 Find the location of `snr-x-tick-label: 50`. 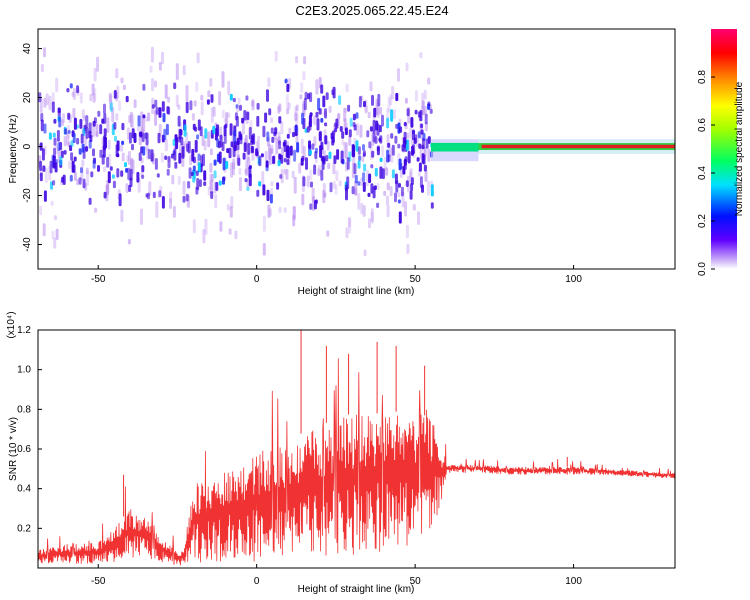

snr-x-tick-label: 50 is located at coordinates (416, 581).